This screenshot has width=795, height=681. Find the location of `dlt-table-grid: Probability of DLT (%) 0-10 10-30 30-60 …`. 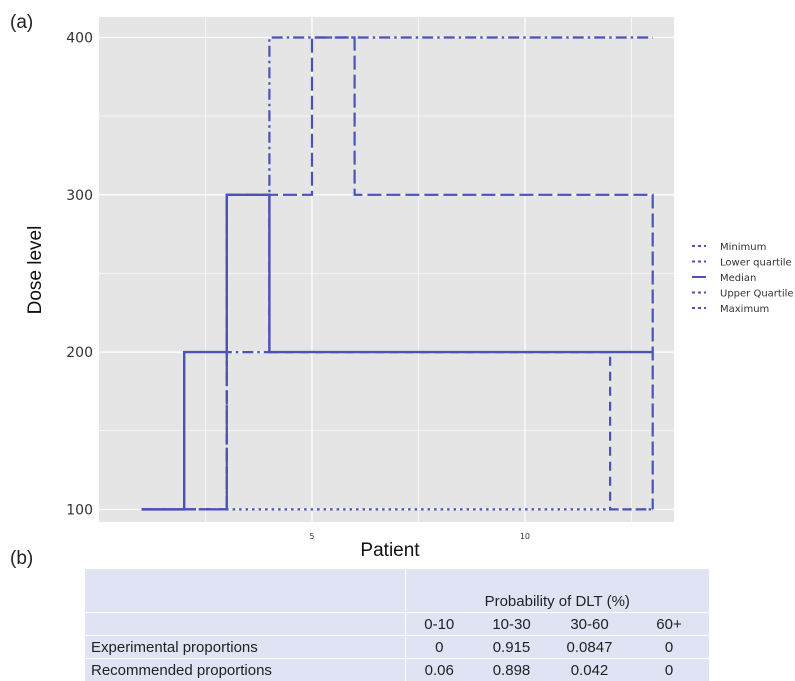

dlt-table-grid: Probability of DLT (%) 0-10 10-30 30-60 … is located at coordinates (397, 625).